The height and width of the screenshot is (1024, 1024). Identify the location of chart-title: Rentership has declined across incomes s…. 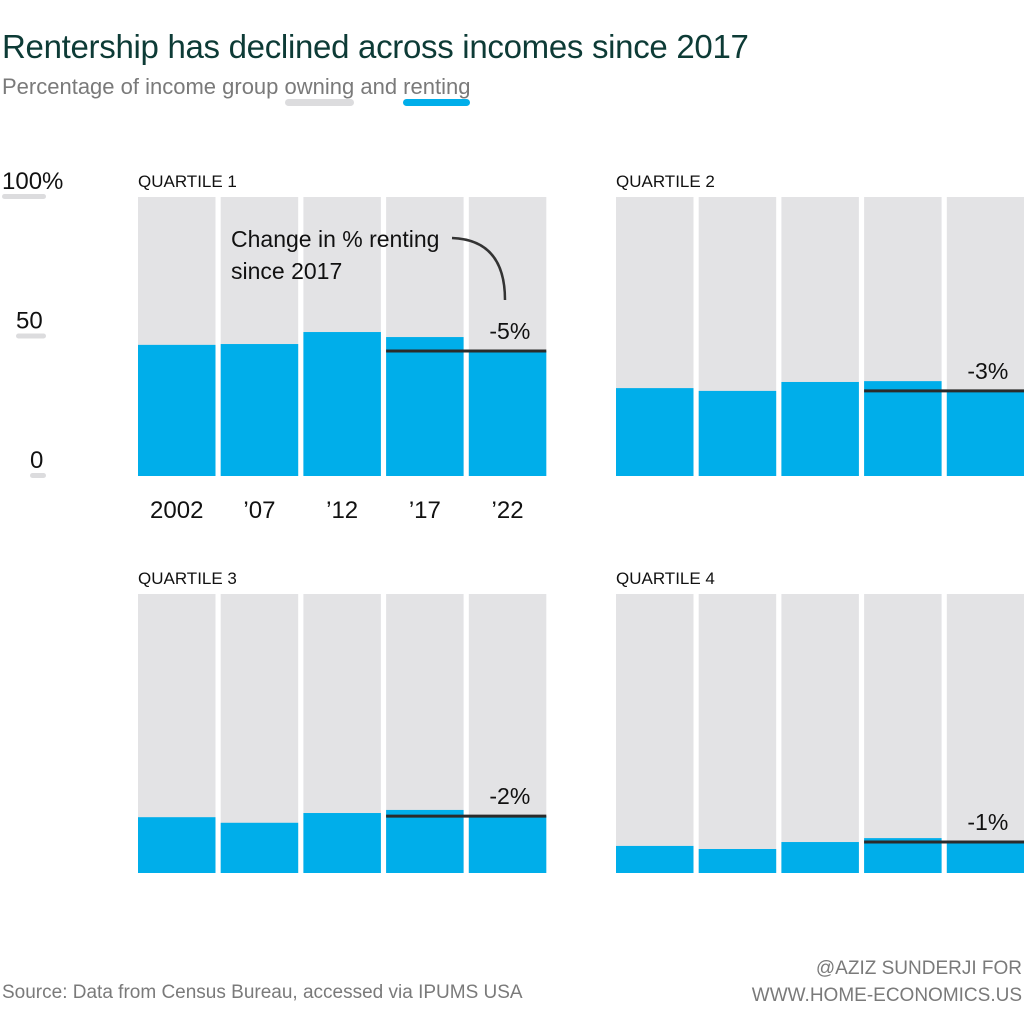
(375, 46).